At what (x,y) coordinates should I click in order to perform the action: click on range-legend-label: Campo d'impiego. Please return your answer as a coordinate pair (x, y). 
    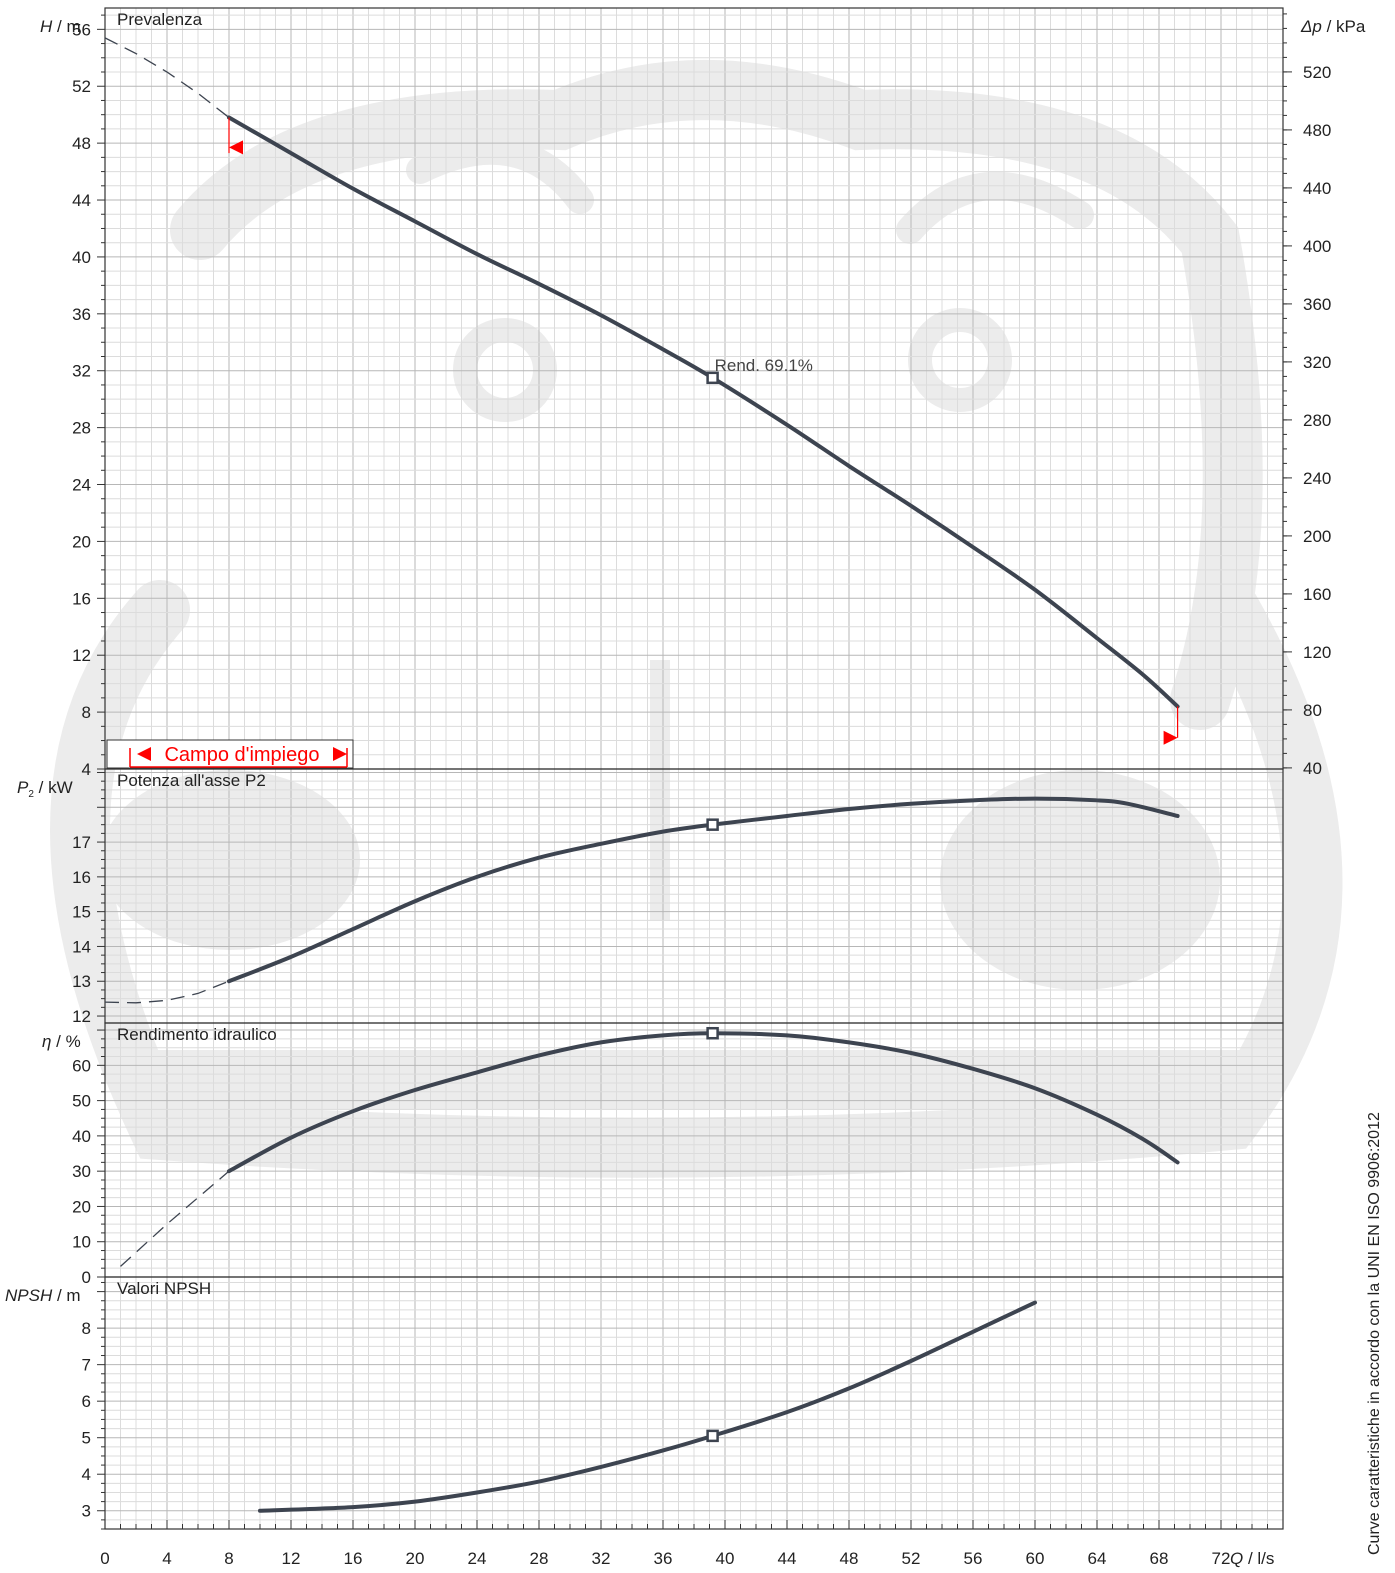
    Looking at the image, I should click on (241, 755).